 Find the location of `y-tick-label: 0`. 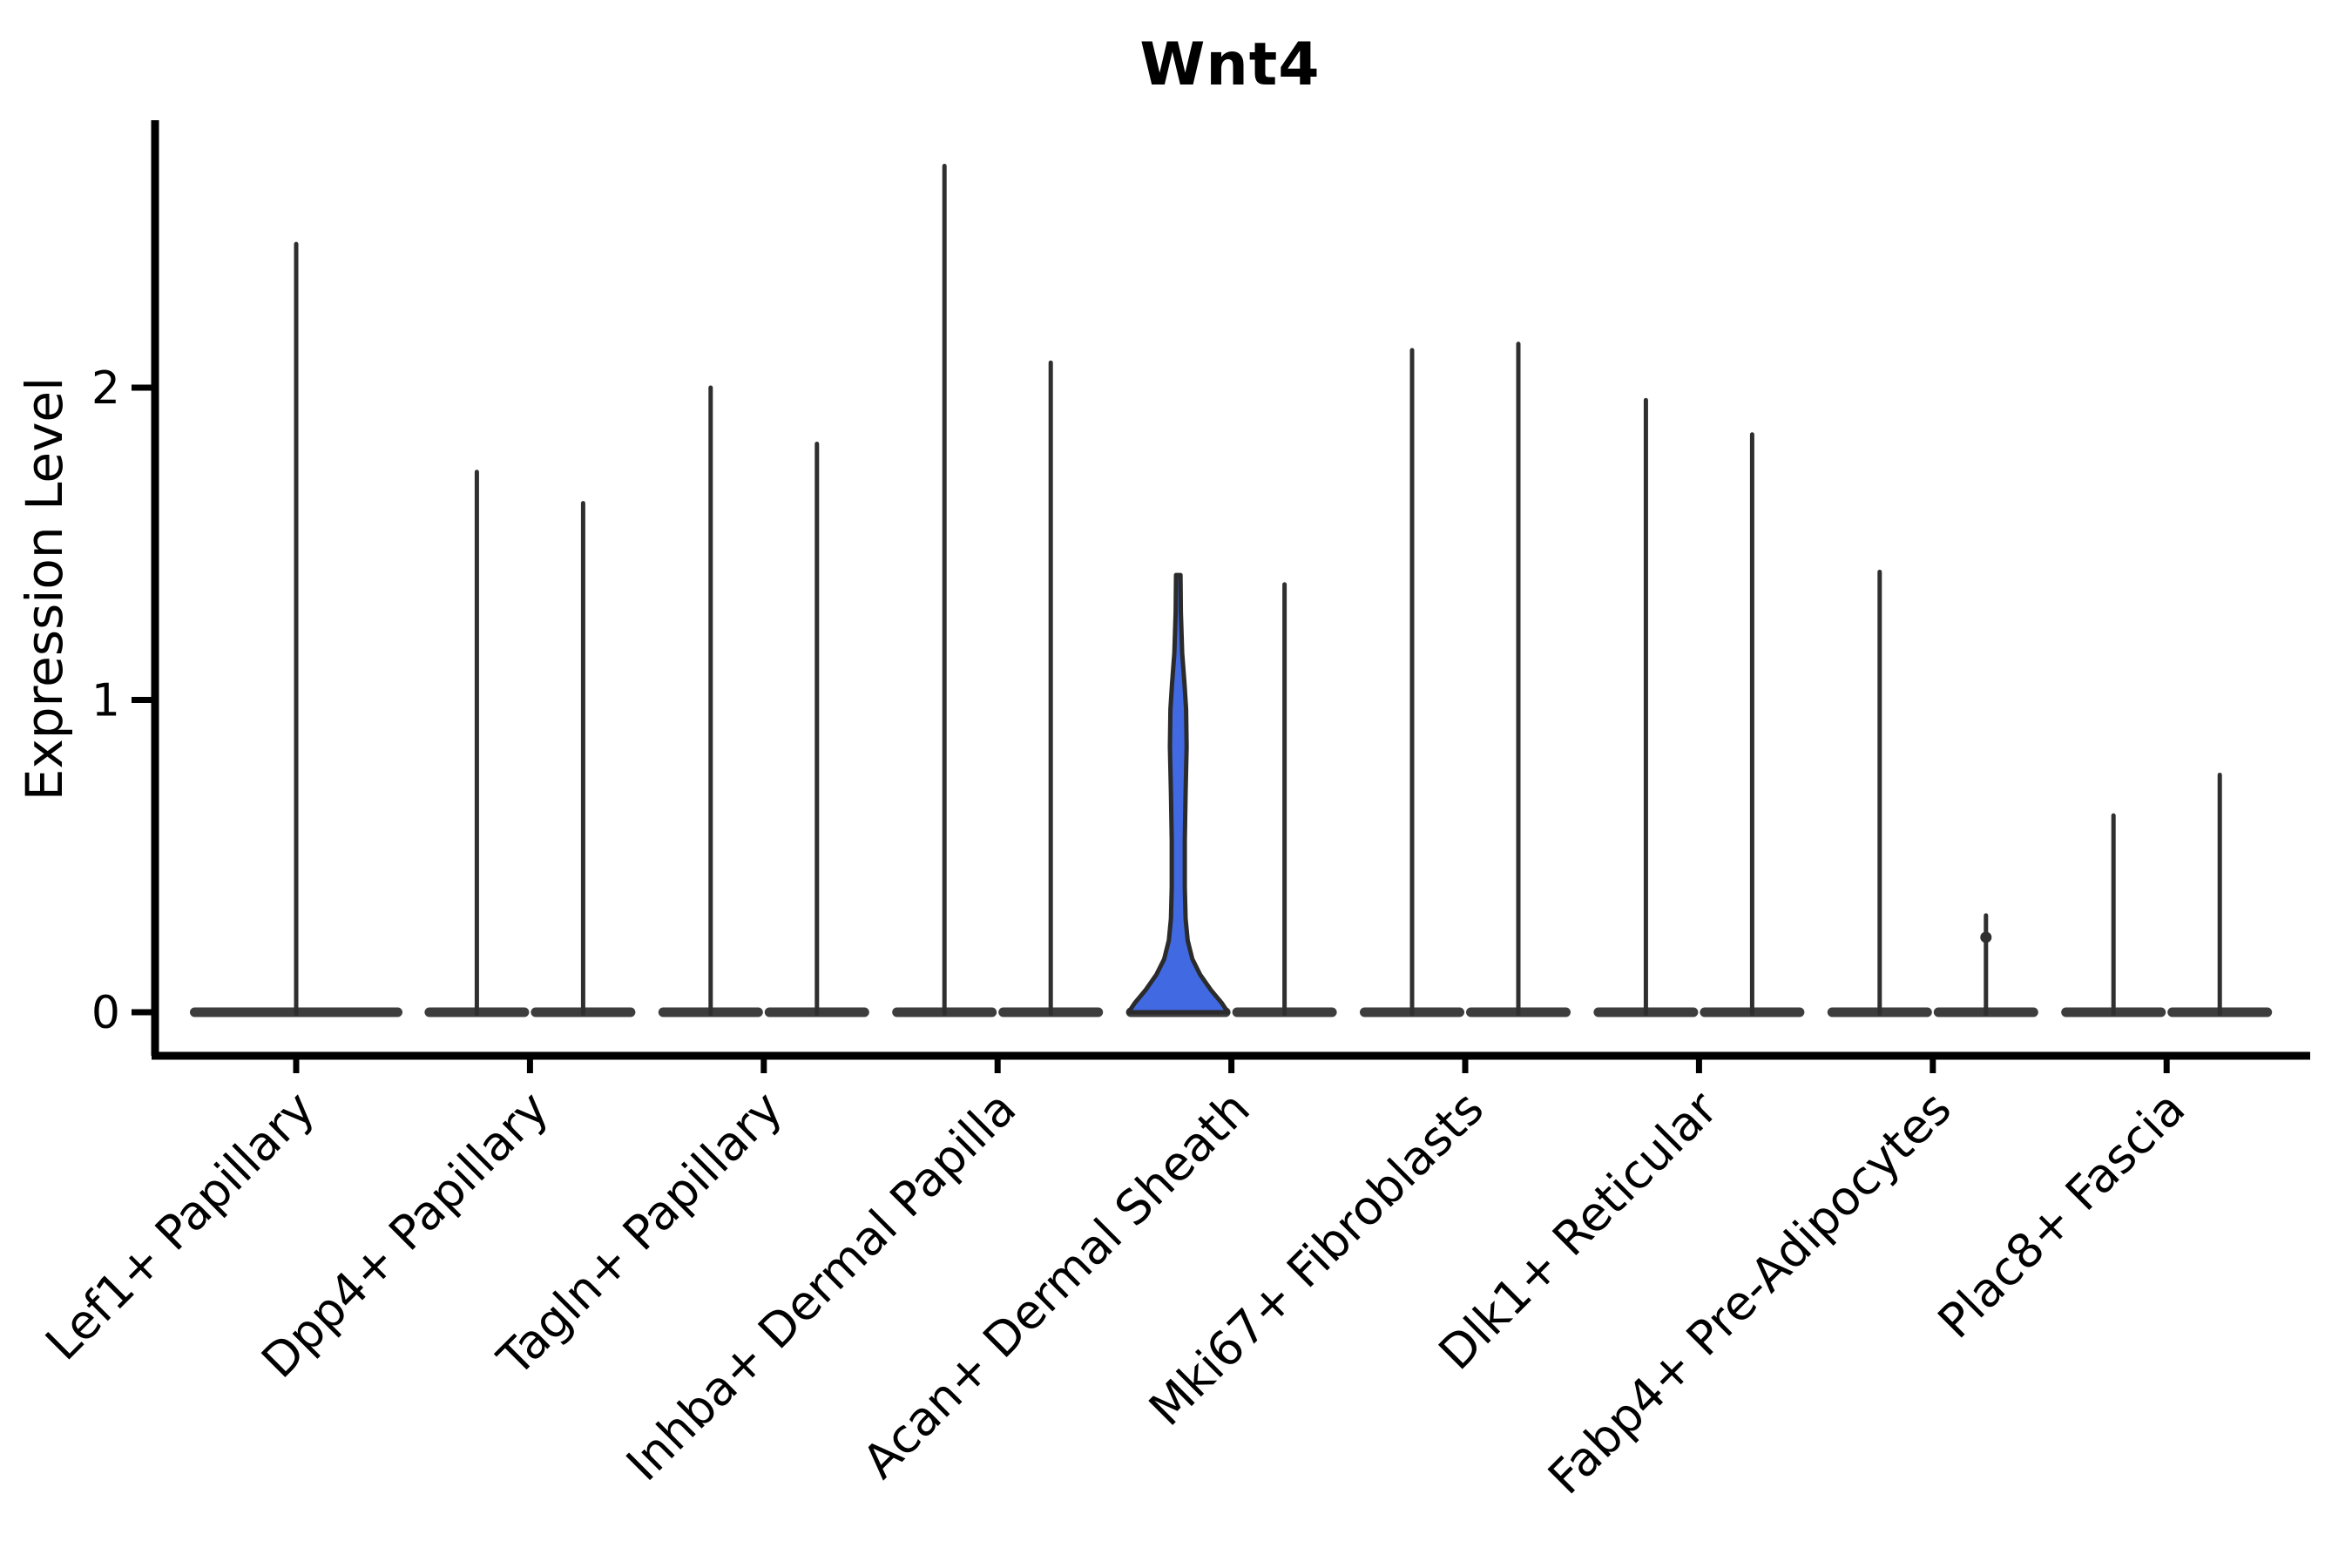

y-tick-label: 0 is located at coordinates (106, 1013).